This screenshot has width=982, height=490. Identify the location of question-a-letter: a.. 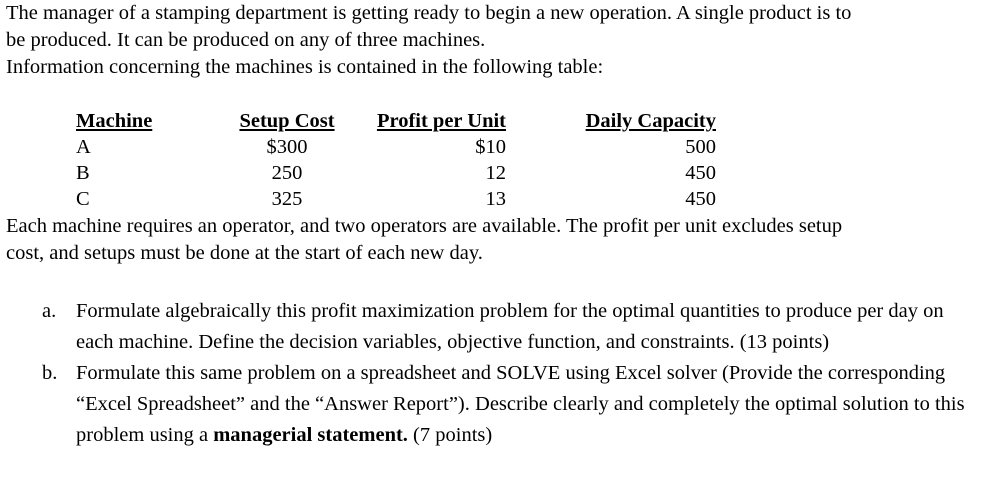
(49, 311).